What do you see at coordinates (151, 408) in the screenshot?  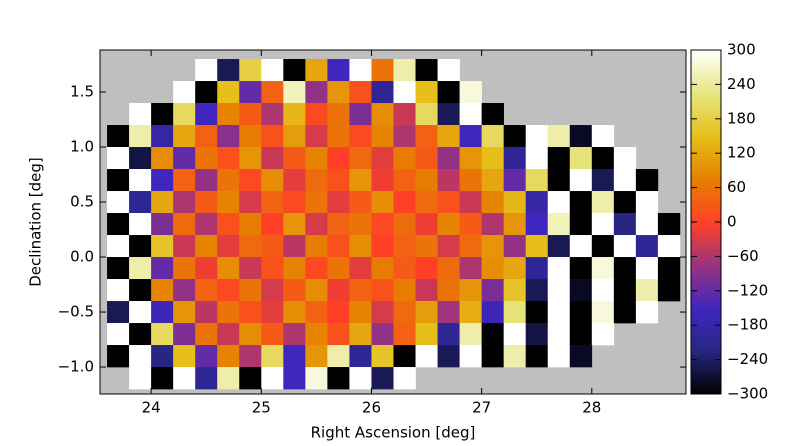 I see `x-tick-label: 24` at bounding box center [151, 408].